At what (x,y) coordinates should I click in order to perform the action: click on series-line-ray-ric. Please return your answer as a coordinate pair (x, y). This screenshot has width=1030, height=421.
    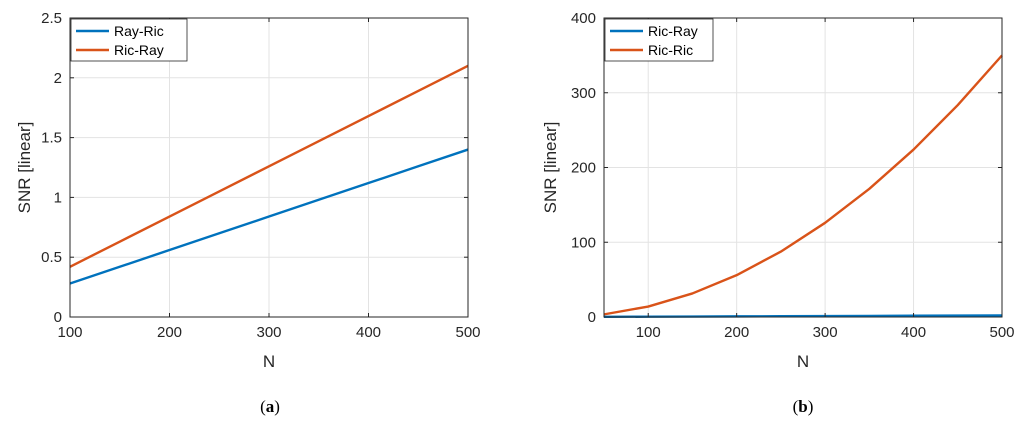
    Looking at the image, I should click on (269, 216).